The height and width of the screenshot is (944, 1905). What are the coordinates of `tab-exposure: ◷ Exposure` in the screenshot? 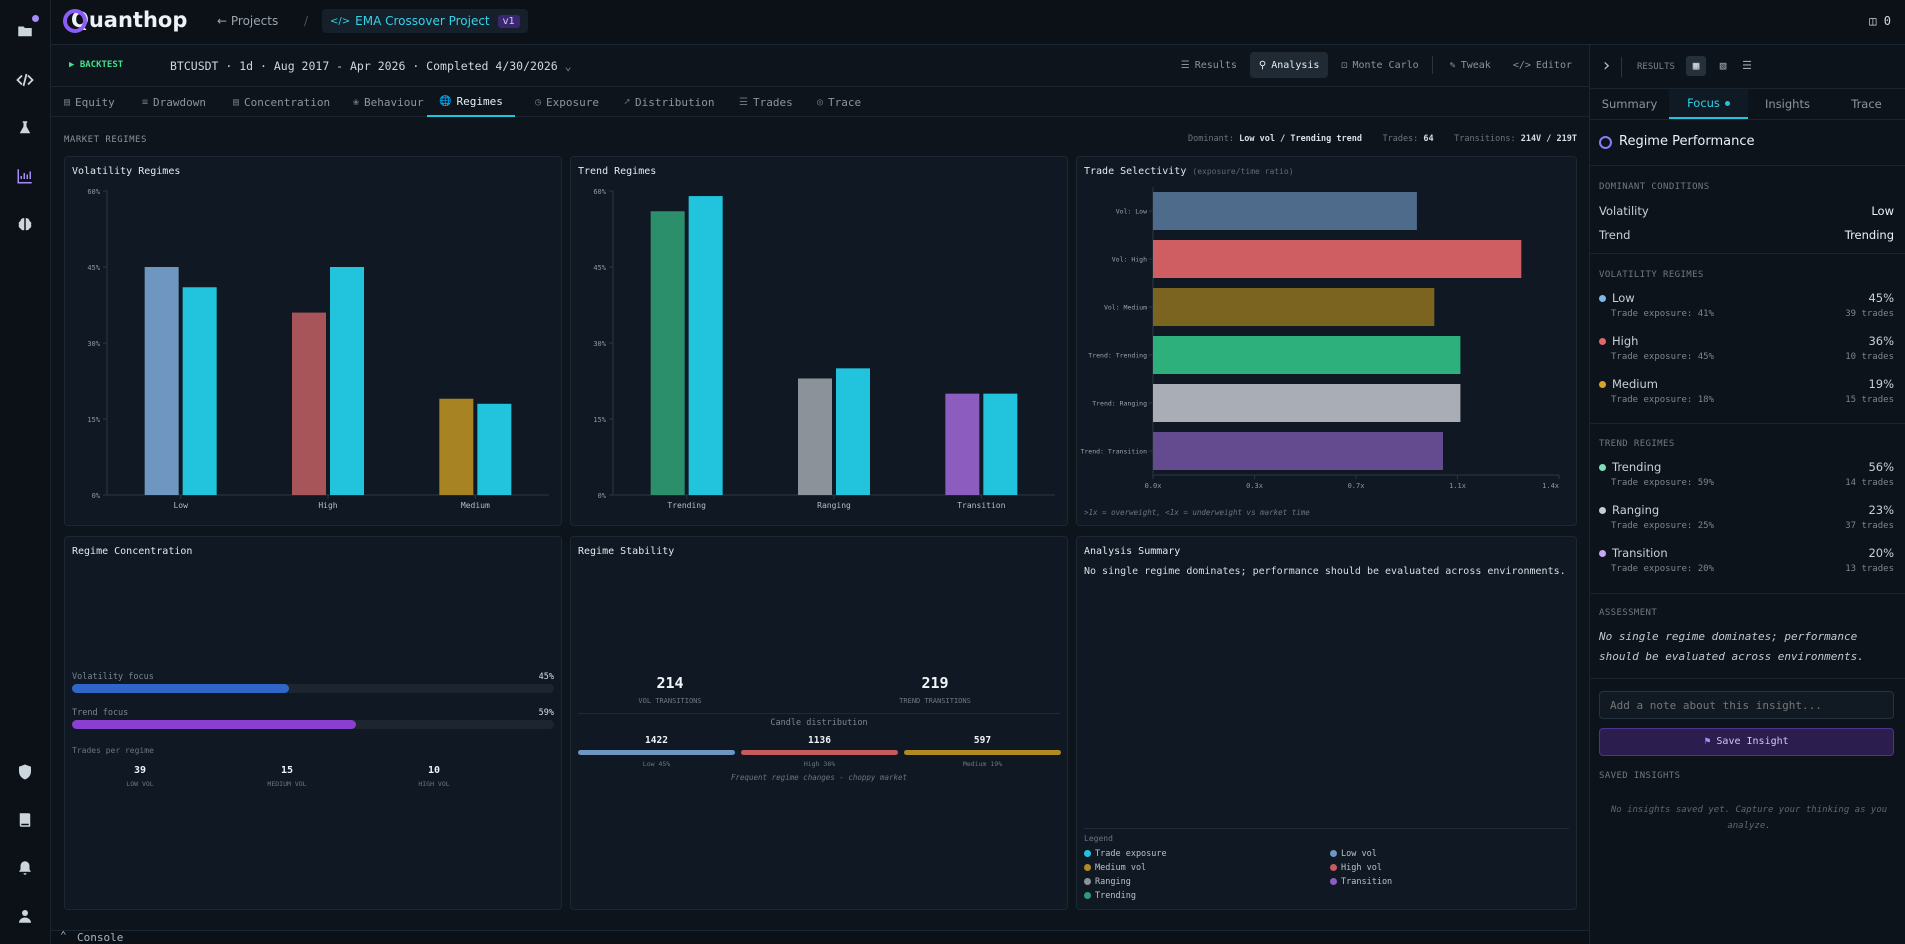 It's located at (567, 102).